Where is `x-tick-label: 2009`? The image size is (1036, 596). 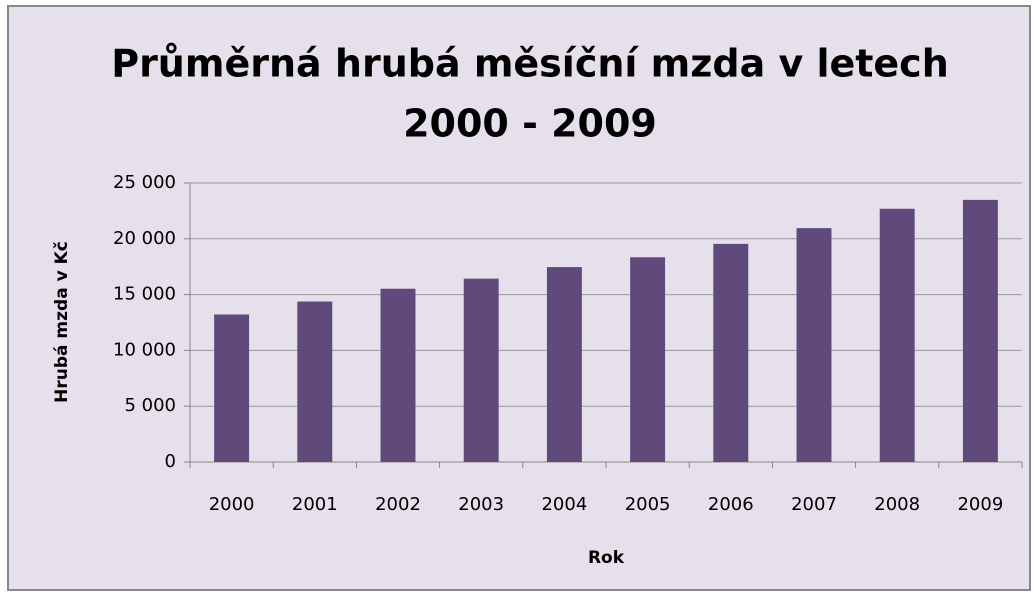 x-tick-label: 2009 is located at coordinates (980, 504).